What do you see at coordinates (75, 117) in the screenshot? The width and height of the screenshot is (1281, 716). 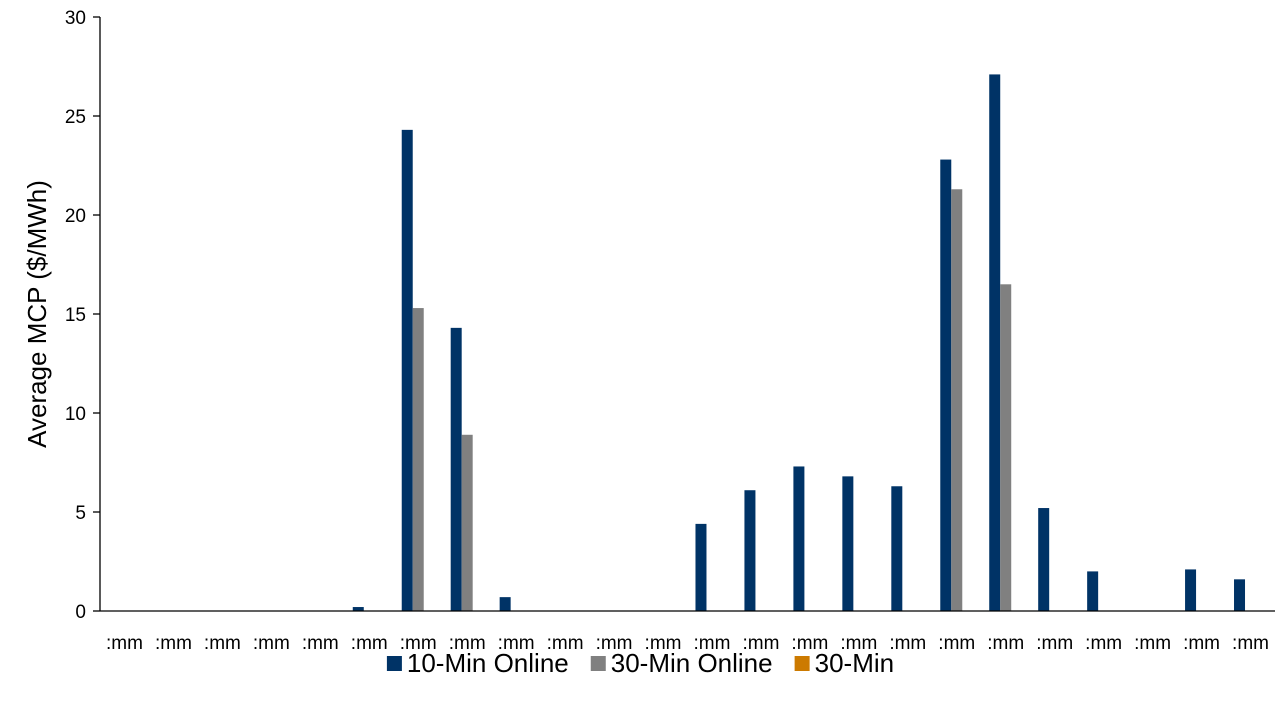 I see `y-tick-label: 25` at bounding box center [75, 117].